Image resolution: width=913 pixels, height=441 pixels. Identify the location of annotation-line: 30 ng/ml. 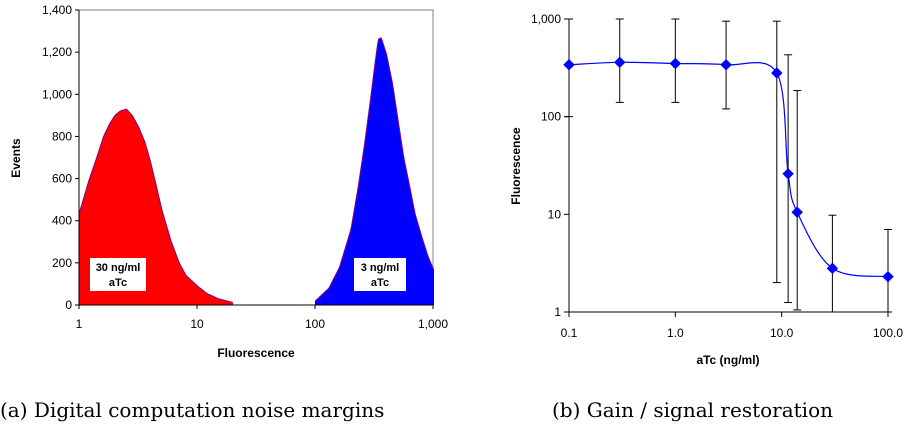
(118, 268).